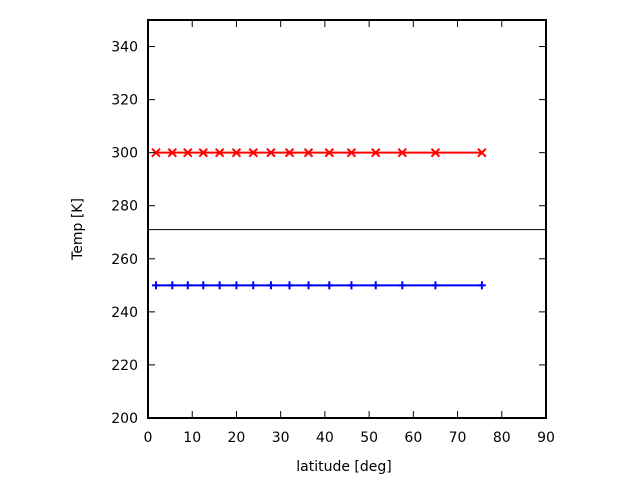  I want to click on x-tick-label: 30, so click(281, 438).